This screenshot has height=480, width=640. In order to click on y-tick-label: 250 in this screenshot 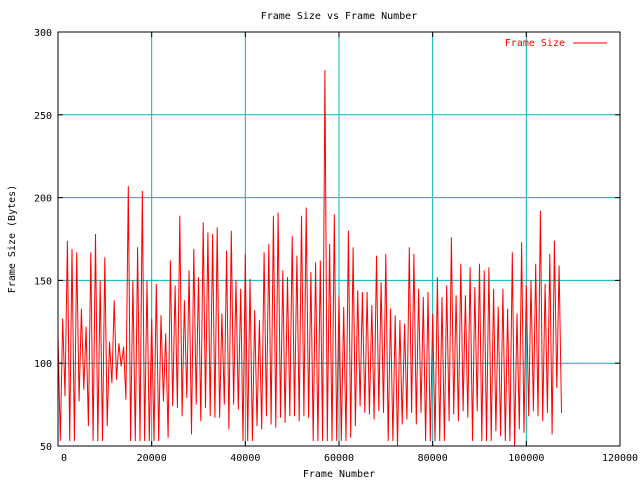, I will do `click(43, 116)`.